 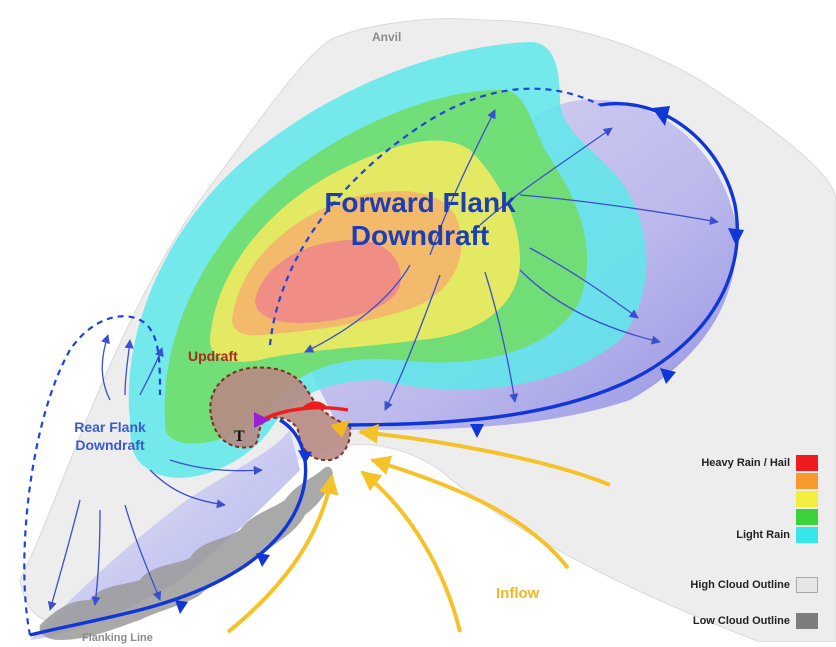 I want to click on warm-front-bump, so click(x=314, y=405).